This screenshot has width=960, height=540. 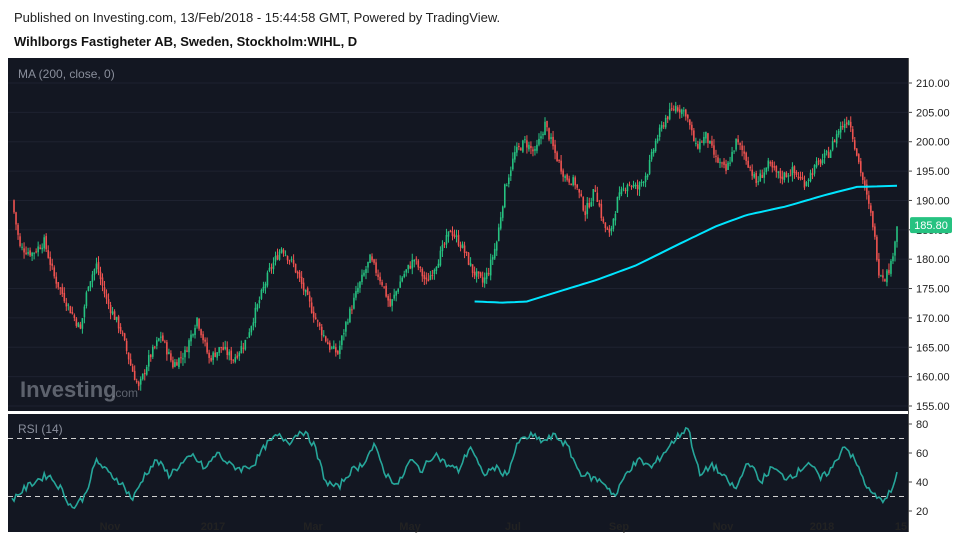 I want to click on time-tick-label: 2018, so click(x=822, y=527).